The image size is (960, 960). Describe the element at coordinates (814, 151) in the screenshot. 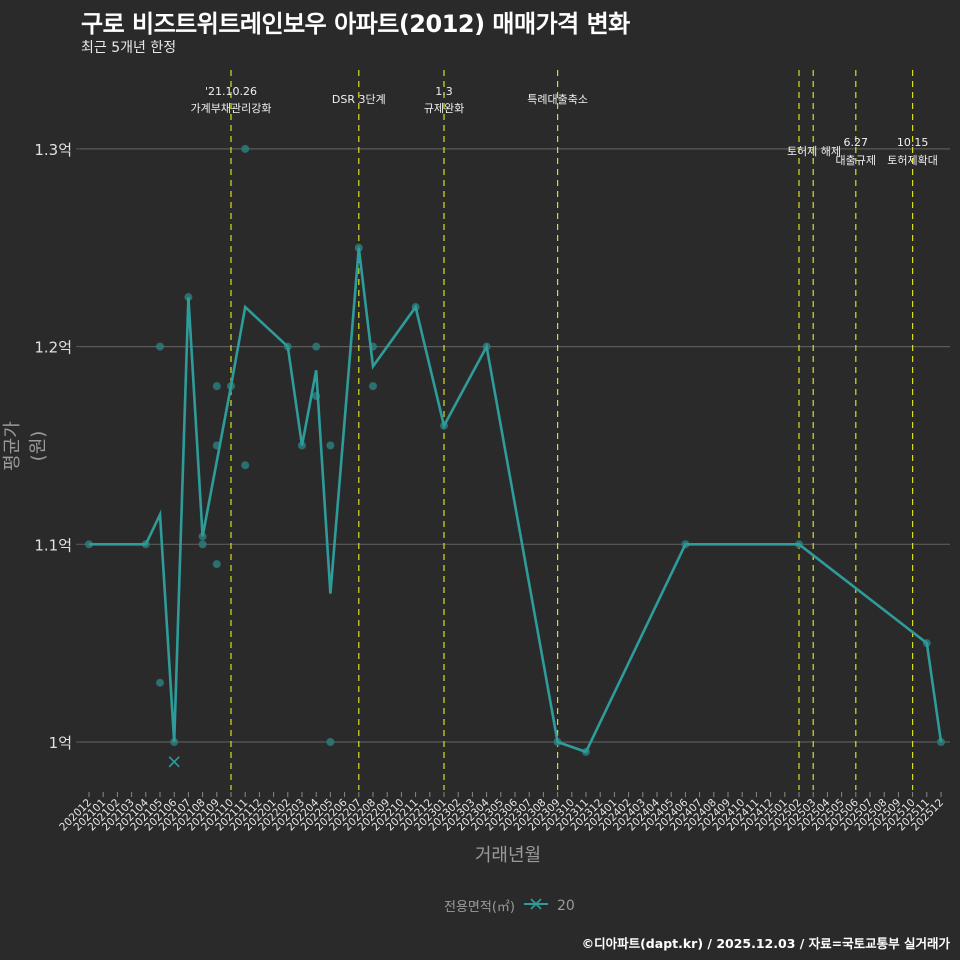

I see `event-name-label: 토허제 해제` at that location.